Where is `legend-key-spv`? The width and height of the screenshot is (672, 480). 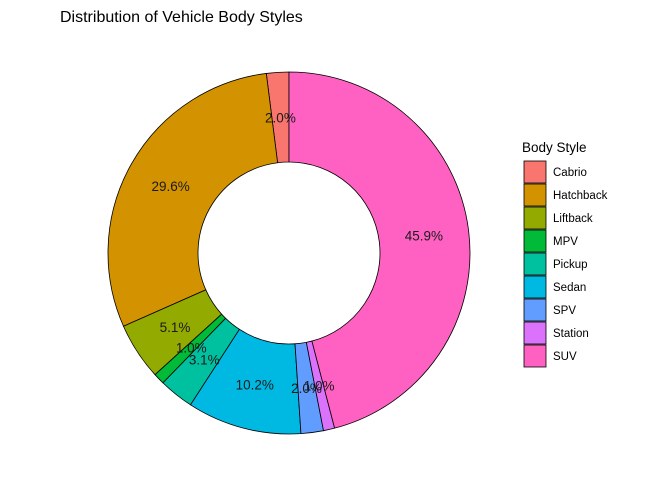 legend-key-spv is located at coordinates (535, 310).